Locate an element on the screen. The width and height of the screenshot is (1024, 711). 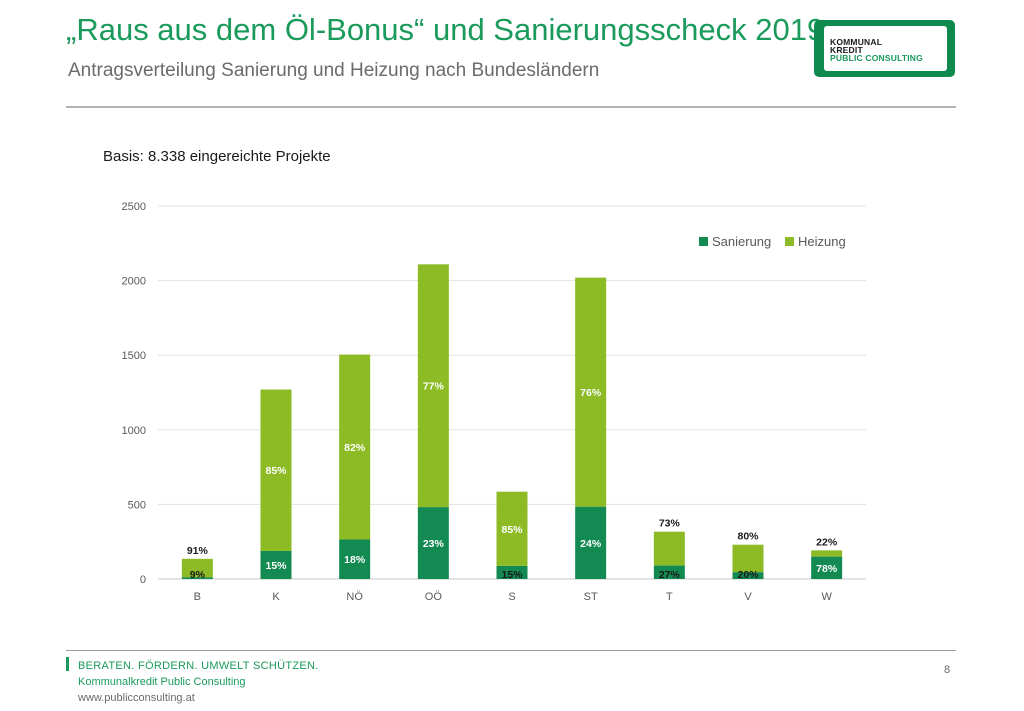
logo-line-3: PUBLIC CONSULTING is located at coordinates (876, 58).